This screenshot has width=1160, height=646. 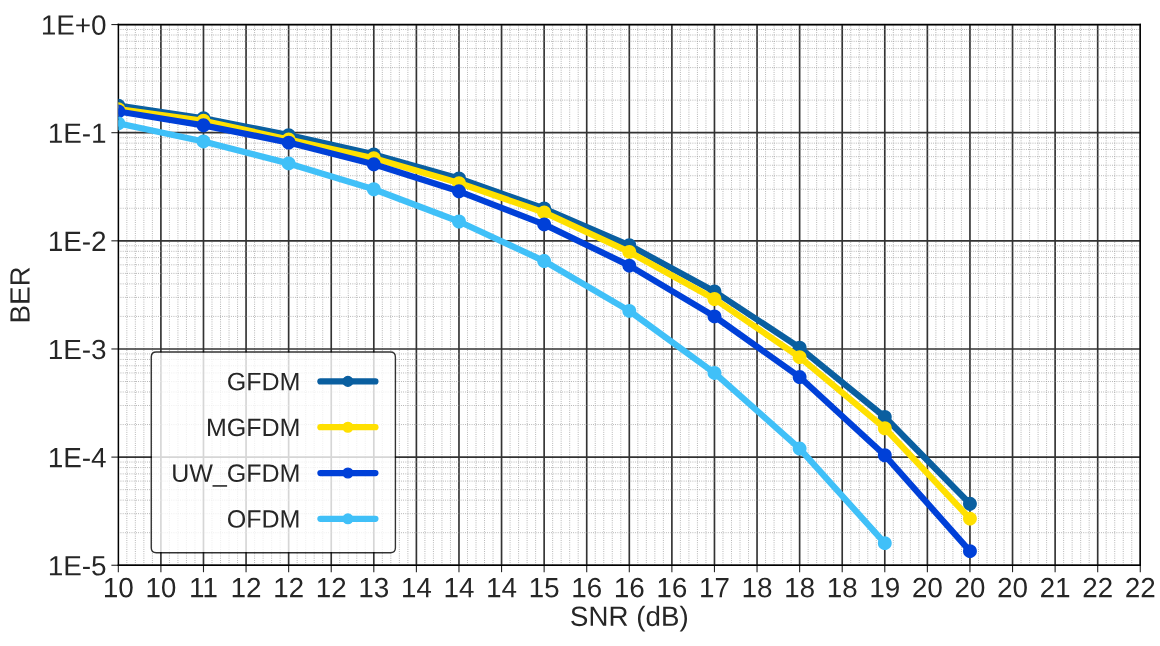 I want to click on x-tick-label: 17, so click(x=715, y=588).